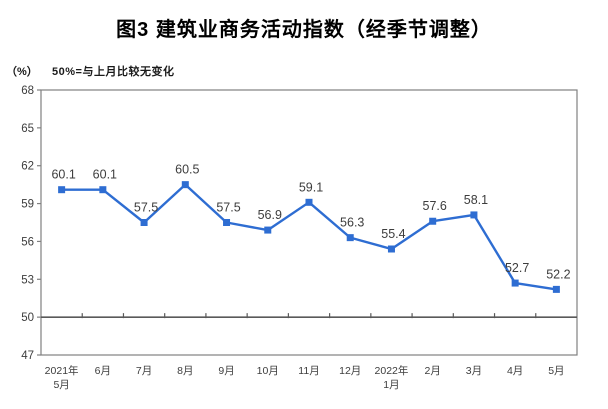 Image resolution: width=608 pixels, height=409 pixels. I want to click on x-axis-tick-label: 10月, so click(268, 371).